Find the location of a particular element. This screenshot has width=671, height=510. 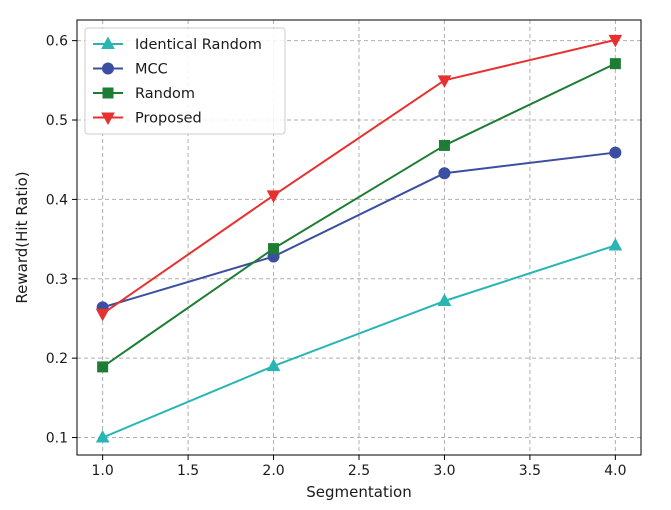

y-axis: 0.1 0.2 0.3 0.4 0.5 0.6 is located at coordinates (61, 240).